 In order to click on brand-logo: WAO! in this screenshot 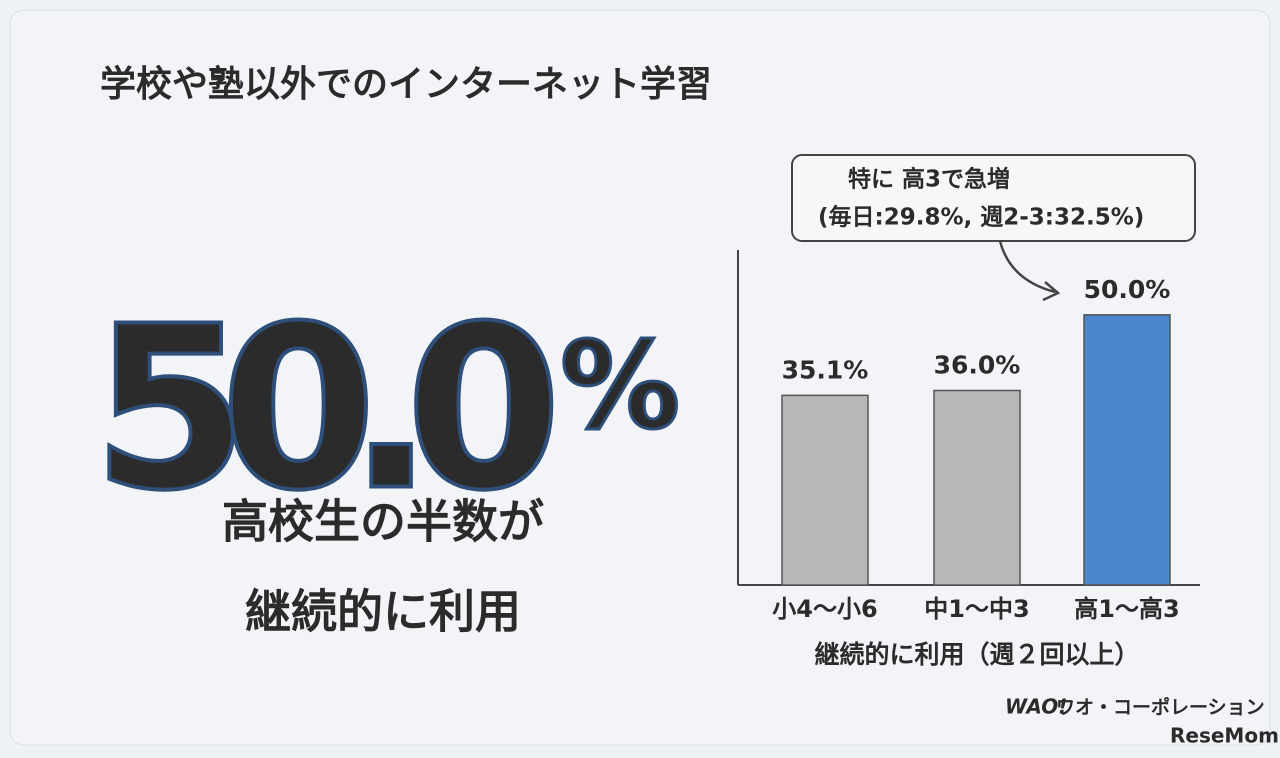, I will do `click(1036, 707)`.